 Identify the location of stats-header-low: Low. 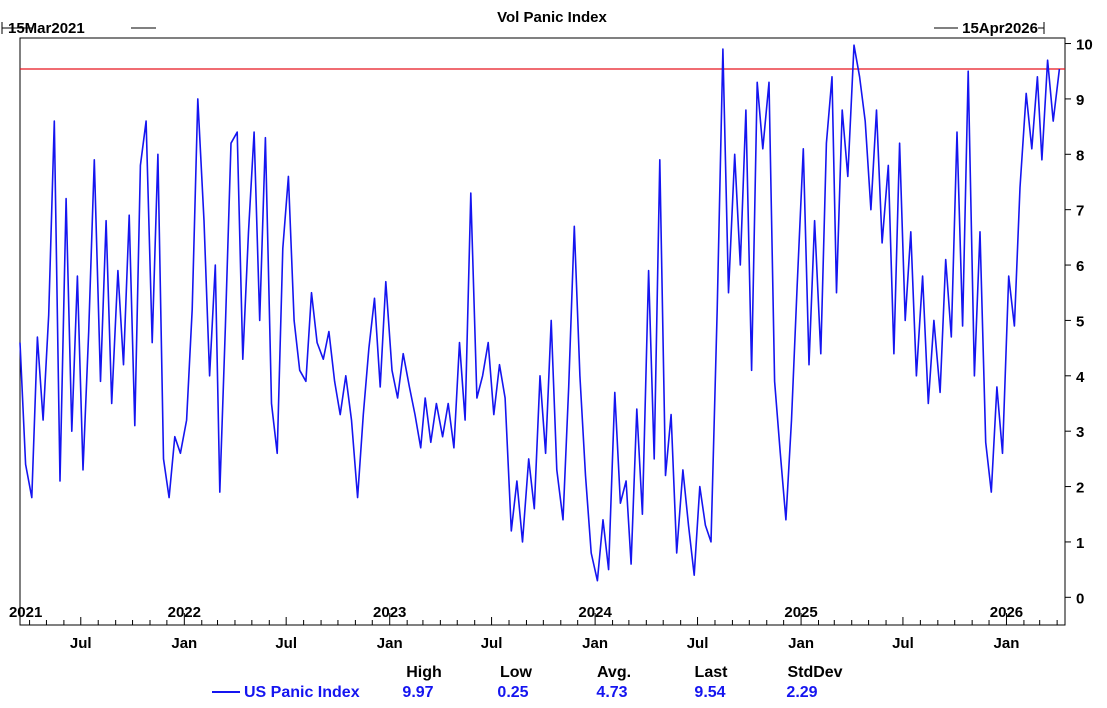
(516, 672).